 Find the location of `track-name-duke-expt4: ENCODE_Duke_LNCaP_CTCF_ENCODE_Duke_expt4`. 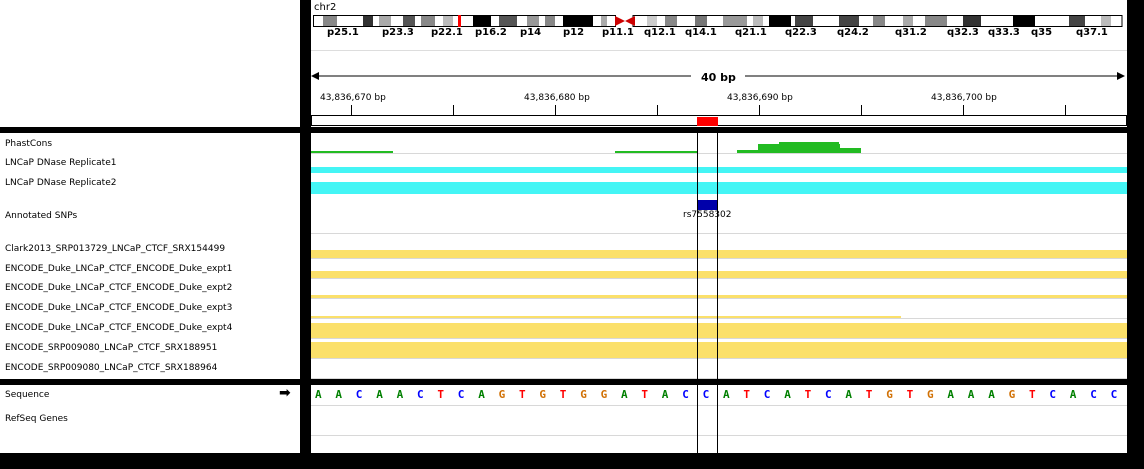

track-name-duke-expt4: ENCODE_Duke_LNCaP_CTCF_ENCODE_Duke_expt4 is located at coordinates (119, 328).